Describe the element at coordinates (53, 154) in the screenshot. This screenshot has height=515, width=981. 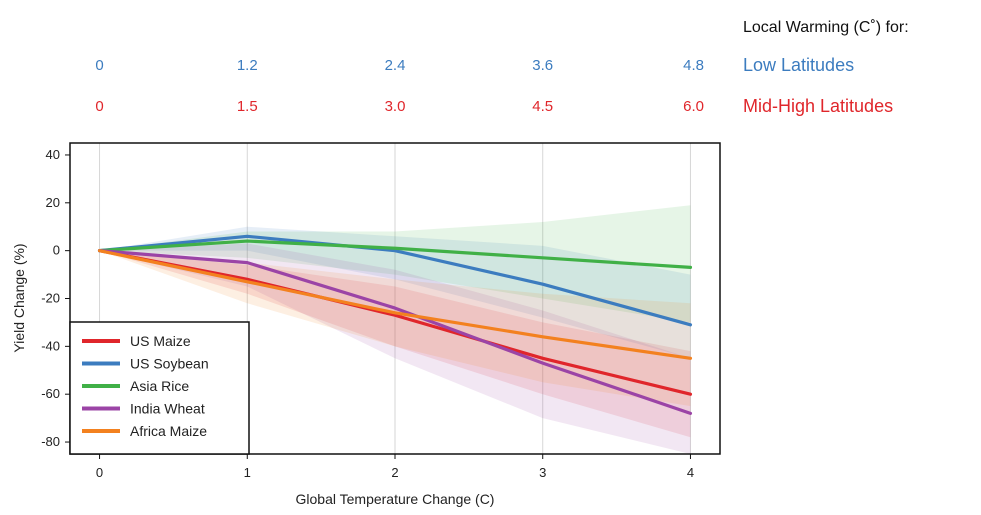
I see `y-tick-label-40: 40` at that location.